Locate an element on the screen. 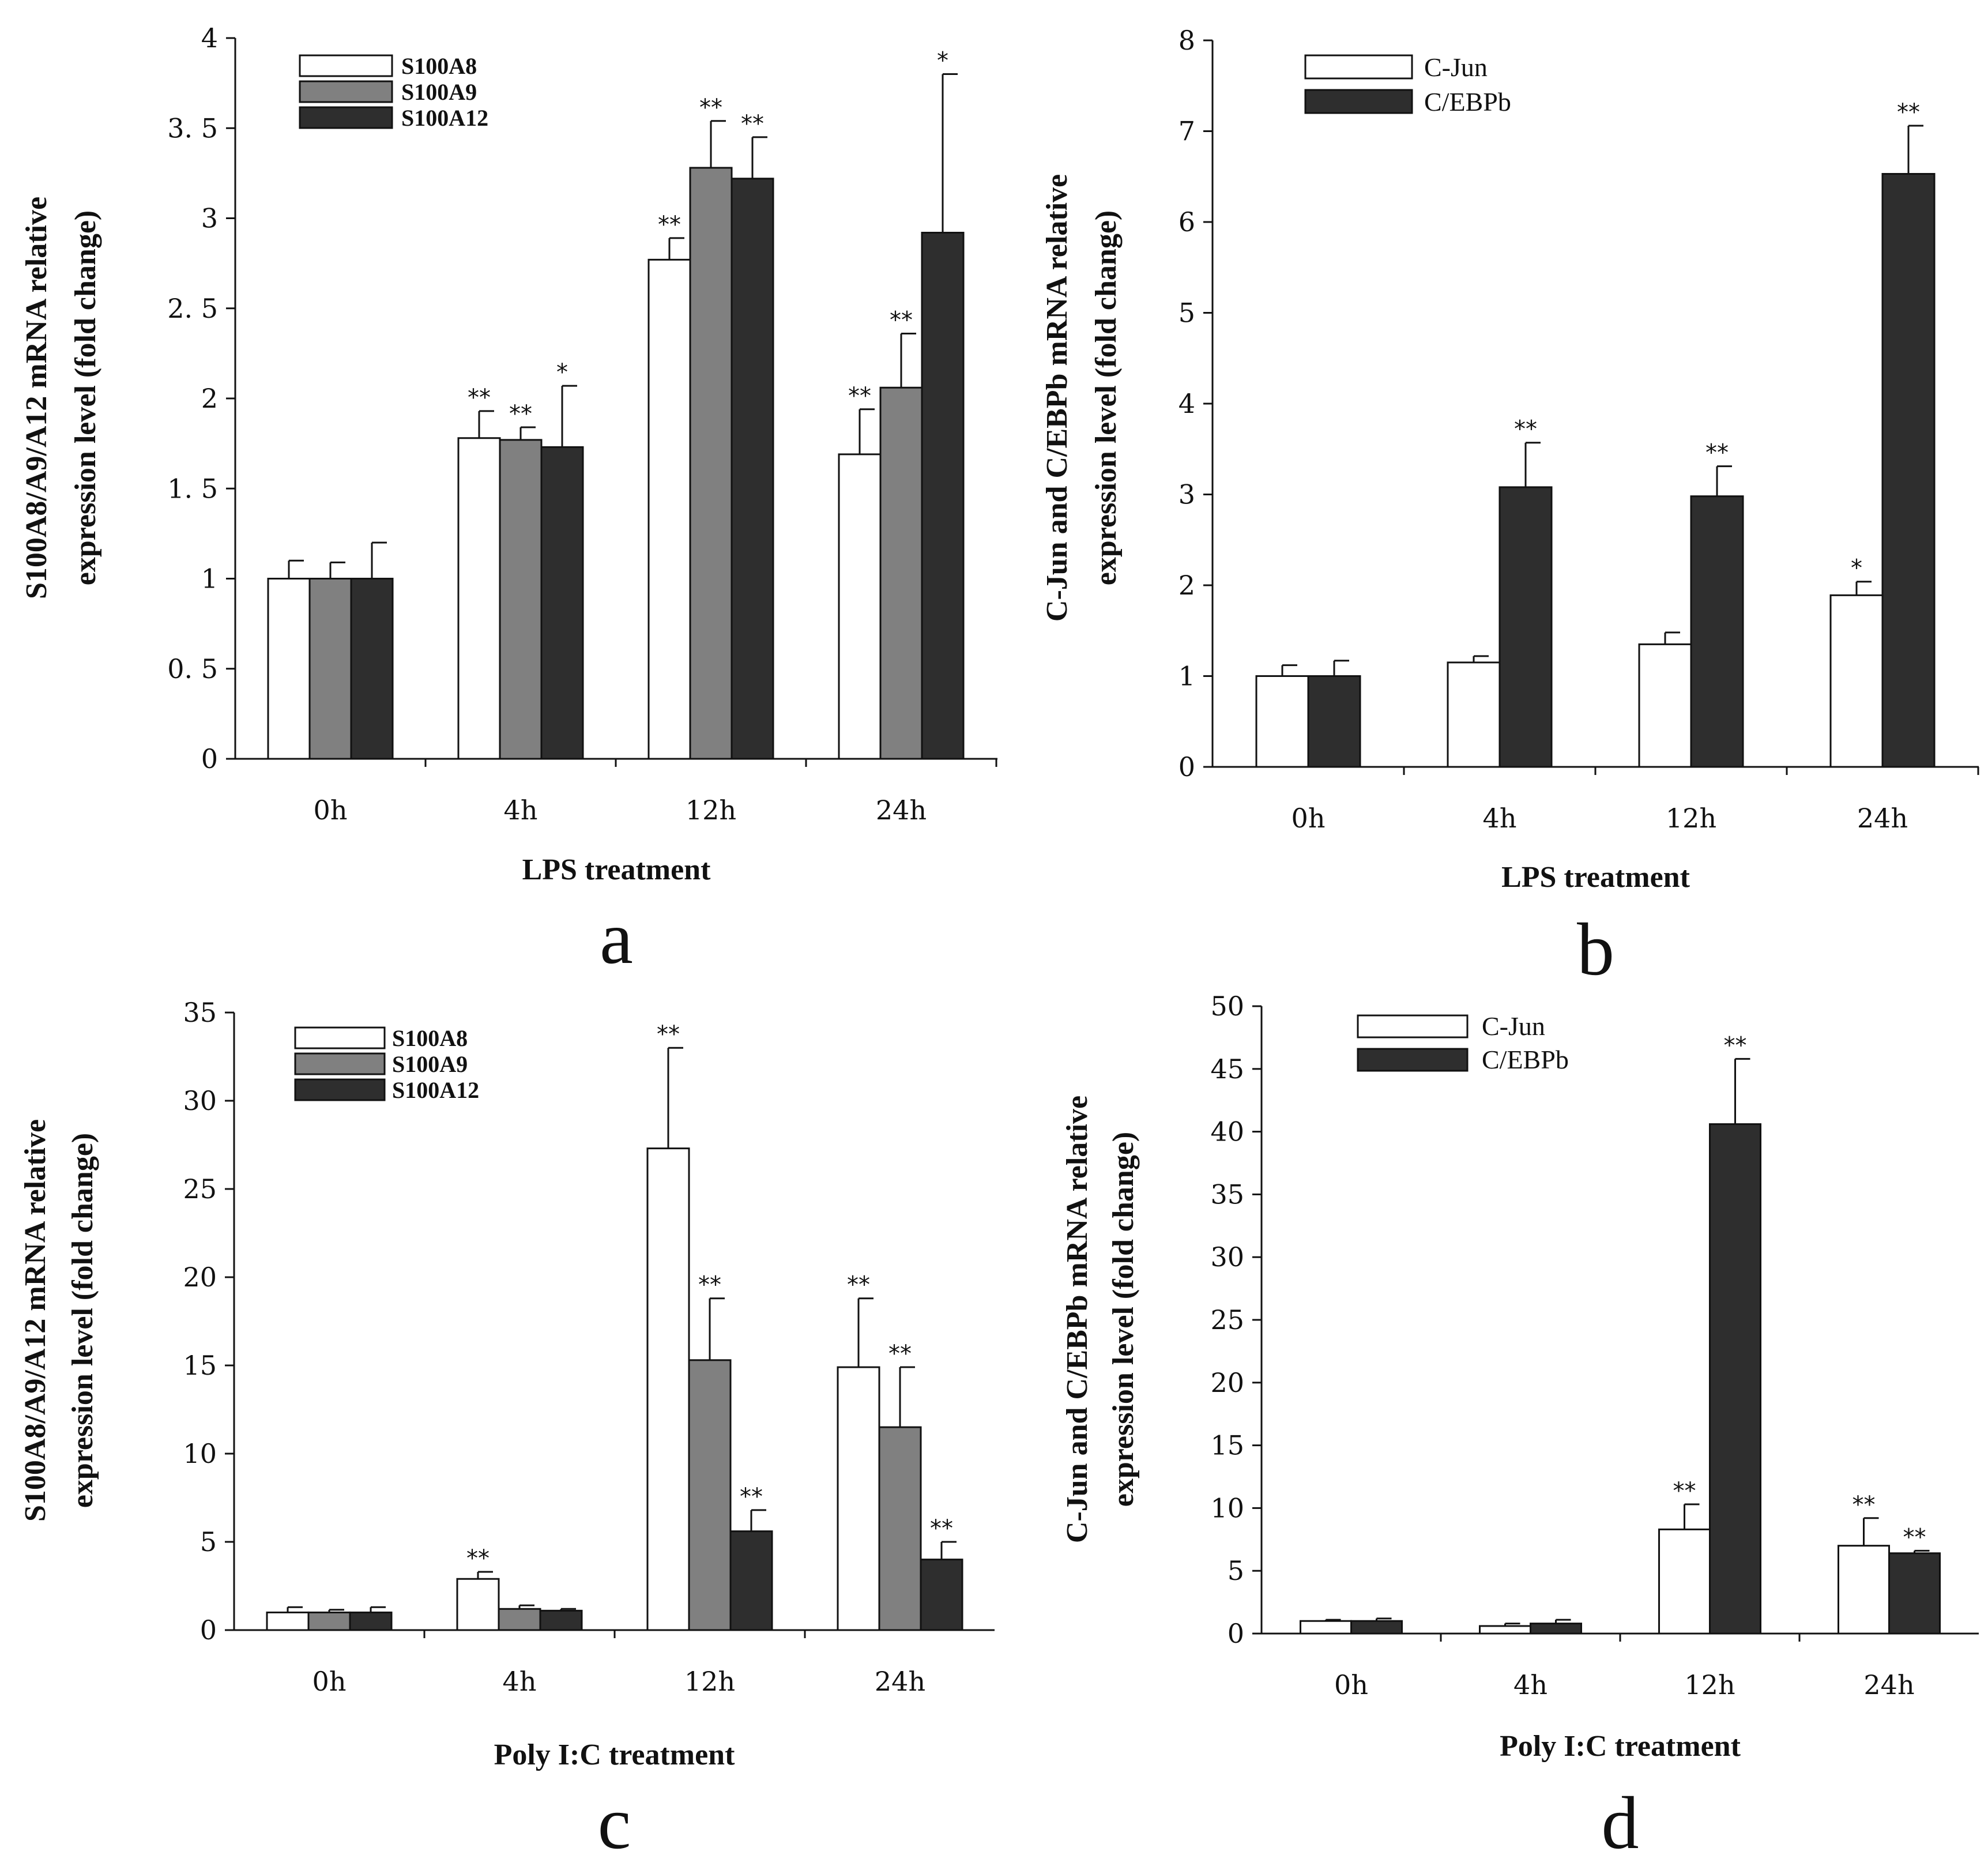 This screenshot has height=1859, width=1988. y-tick-label: 25 is located at coordinates (1227, 1319).